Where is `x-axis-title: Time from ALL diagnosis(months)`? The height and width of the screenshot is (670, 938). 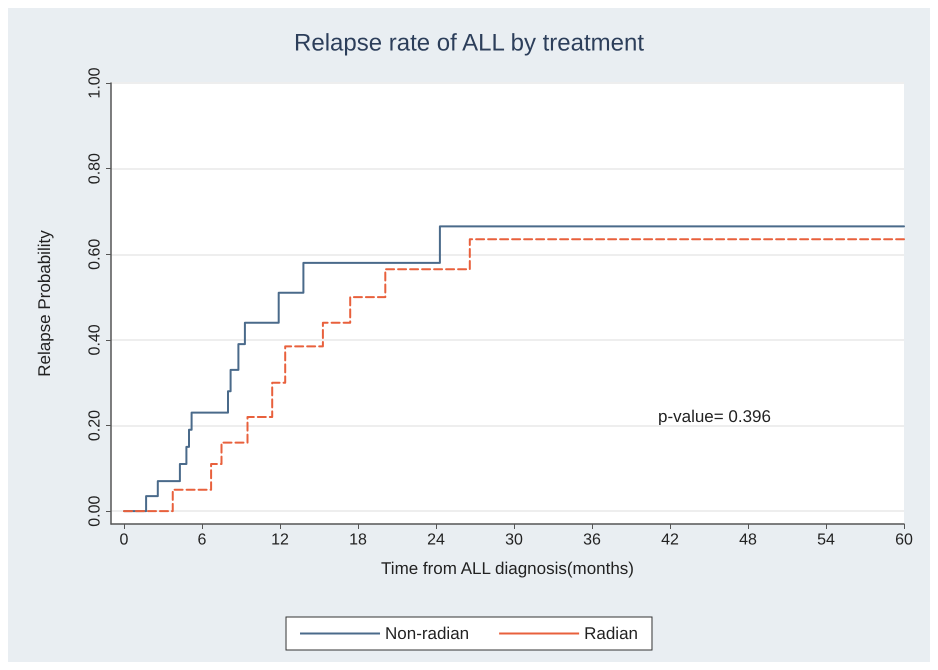
x-axis-title: Time from ALL diagnosis(months) is located at coordinates (507, 568).